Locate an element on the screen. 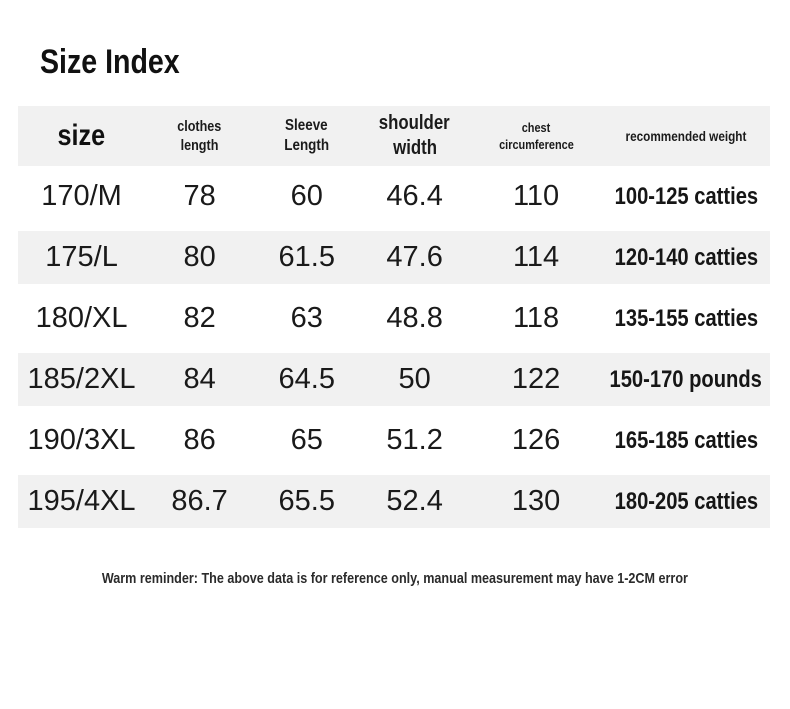 Image resolution: width=790 pixels, height=709 pixels. cell-sleeve-length: 61.5 is located at coordinates (306, 257).